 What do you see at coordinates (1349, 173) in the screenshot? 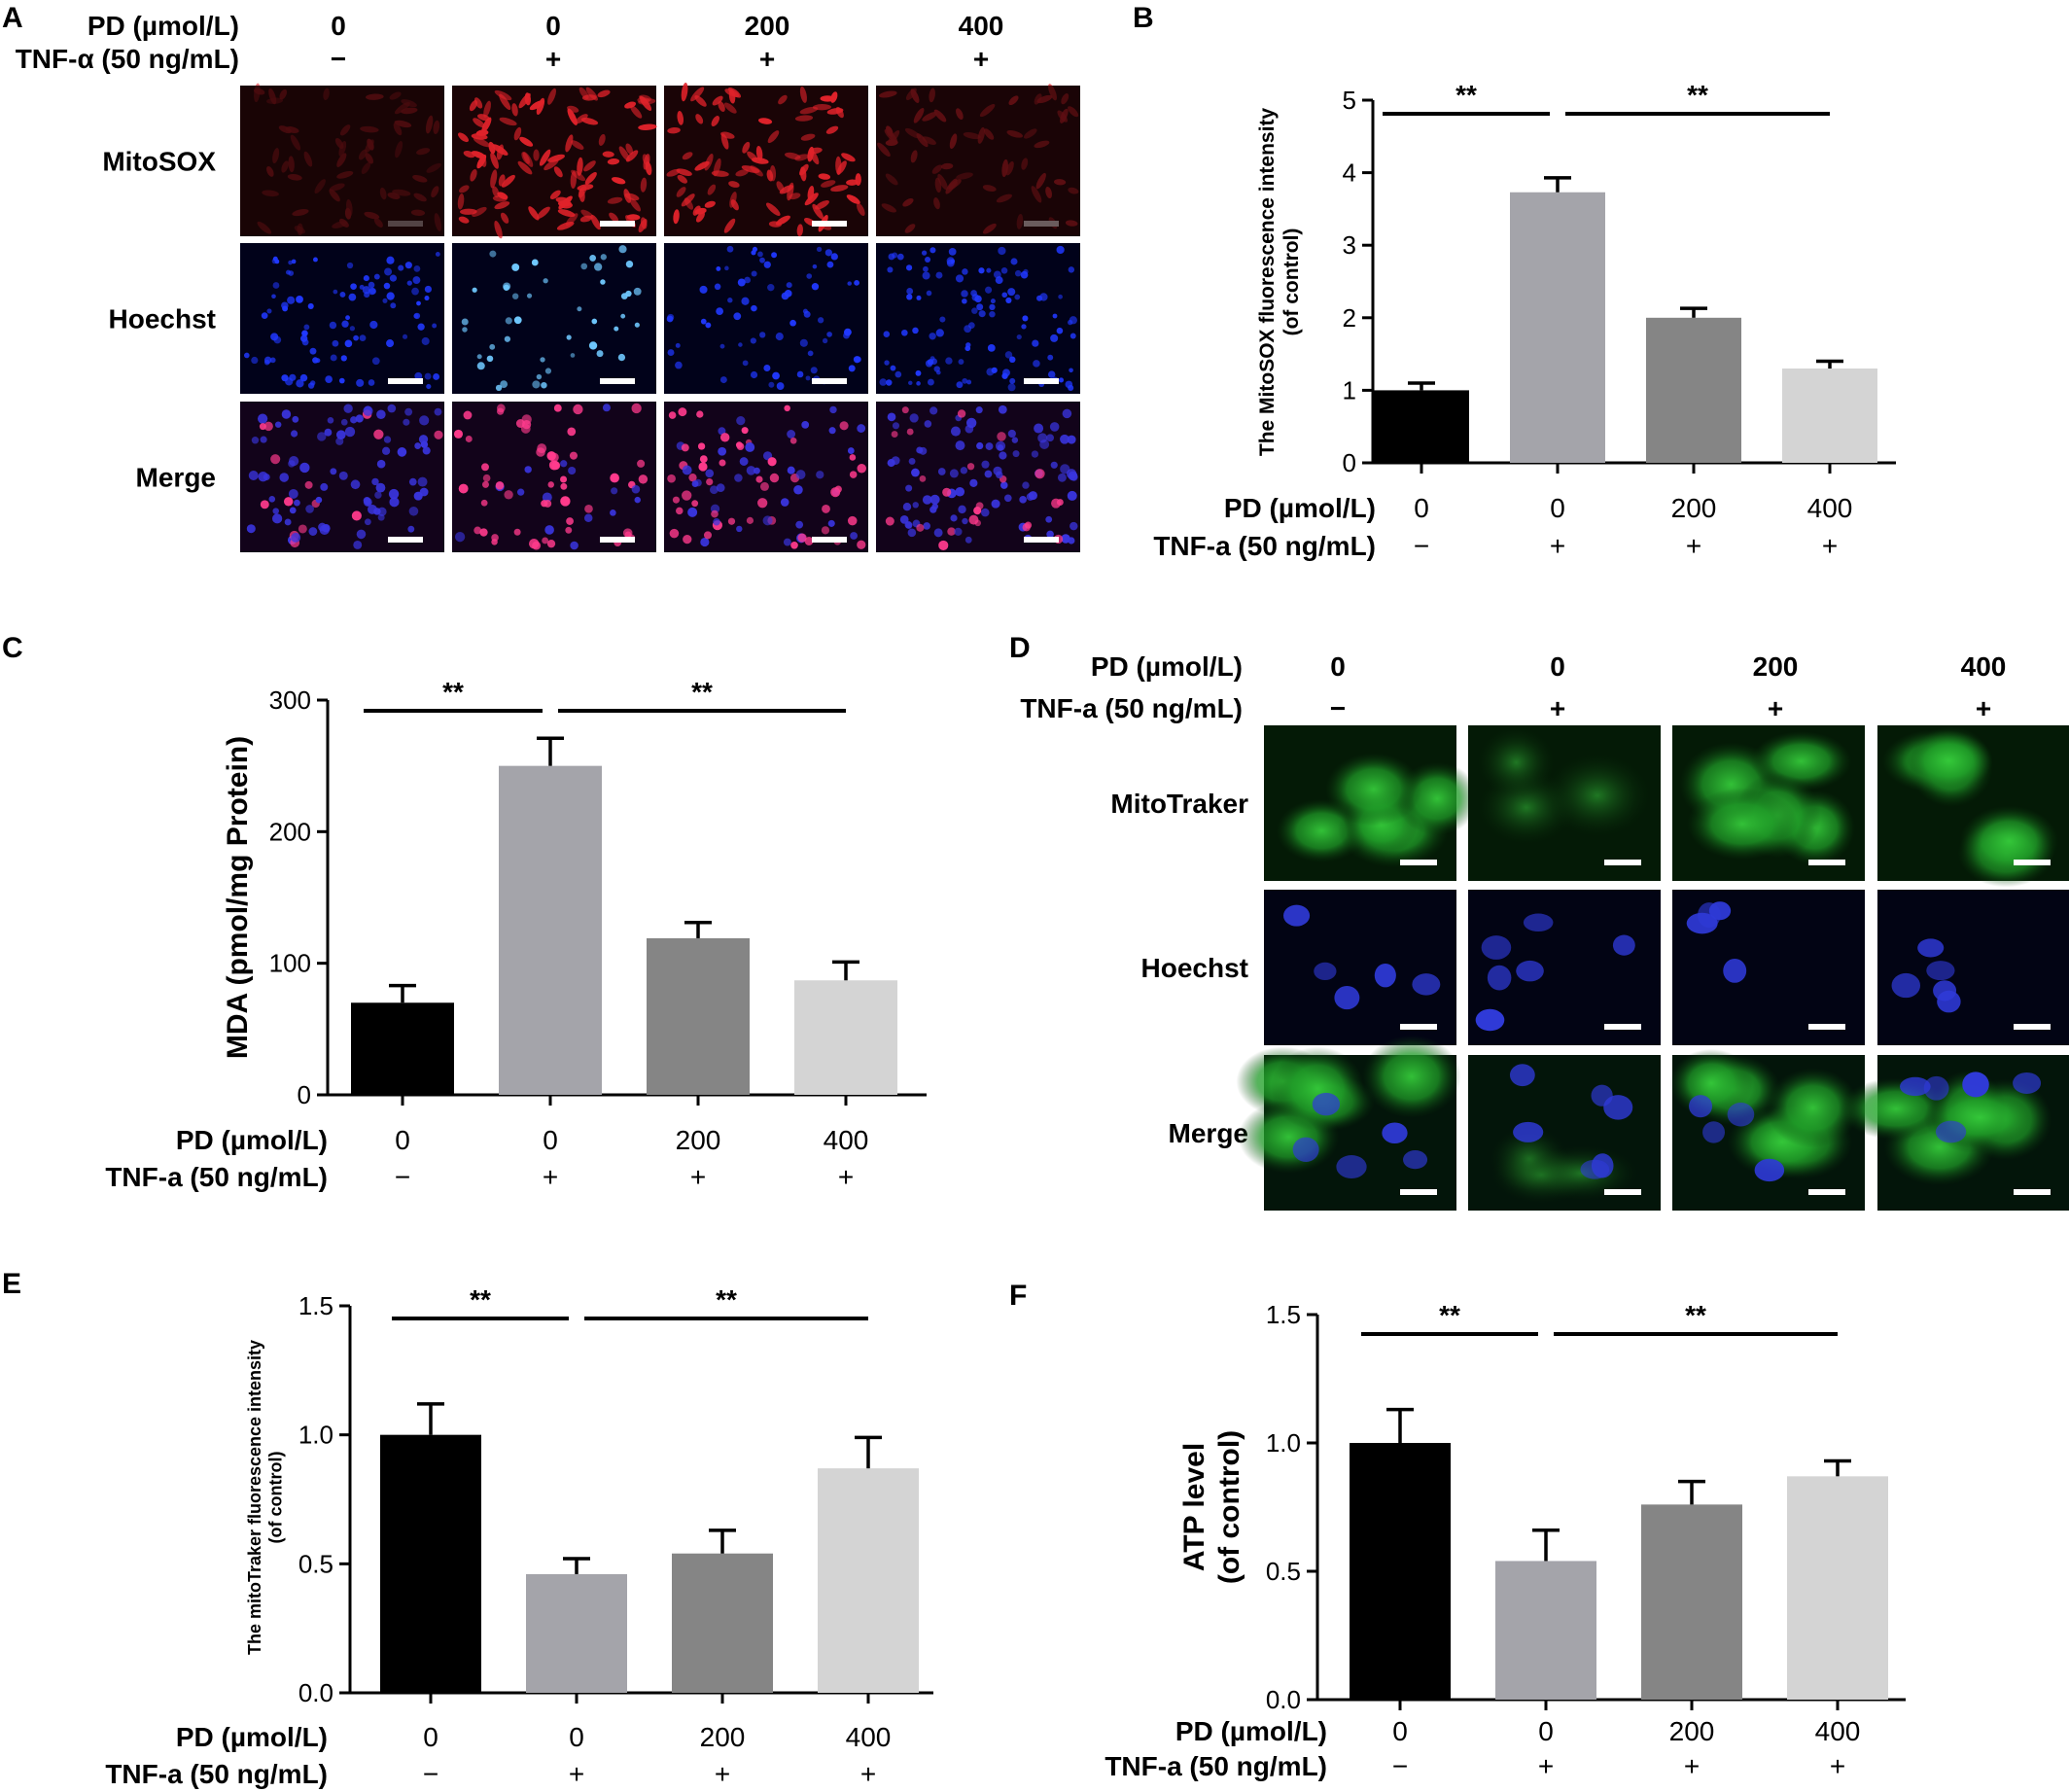
I see `y-tick-label: 4` at bounding box center [1349, 173].